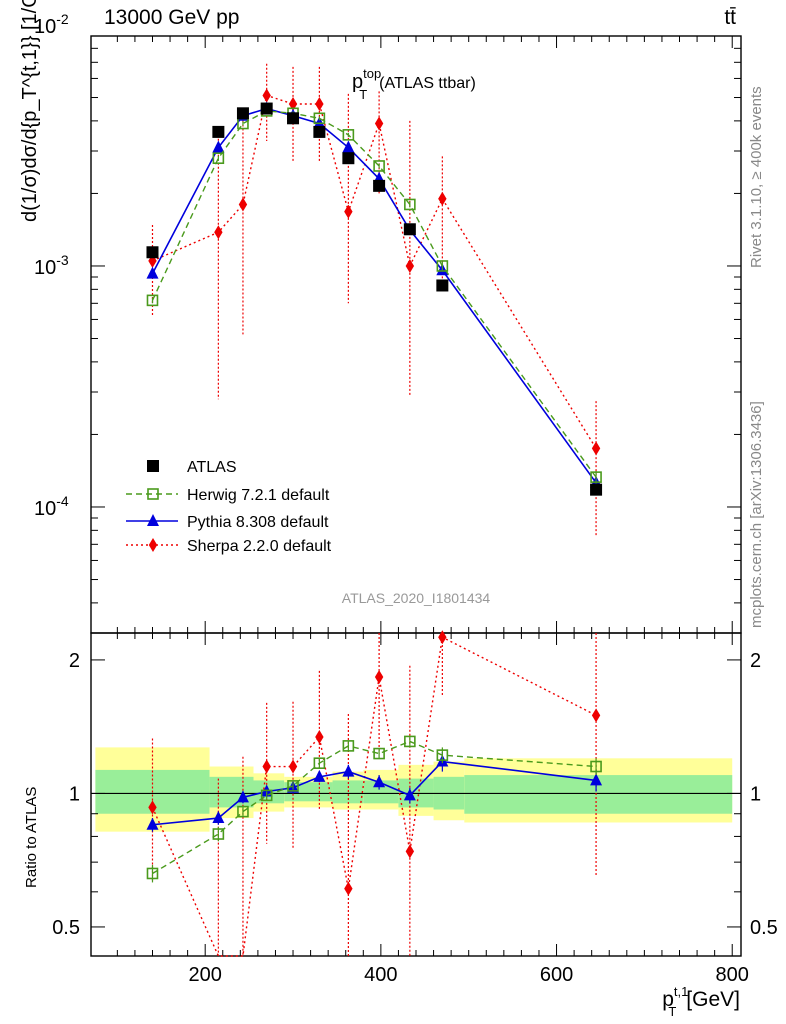 The image size is (786, 1024). I want to click on svg-text: Ratio to ATLAS, so click(31, 837).